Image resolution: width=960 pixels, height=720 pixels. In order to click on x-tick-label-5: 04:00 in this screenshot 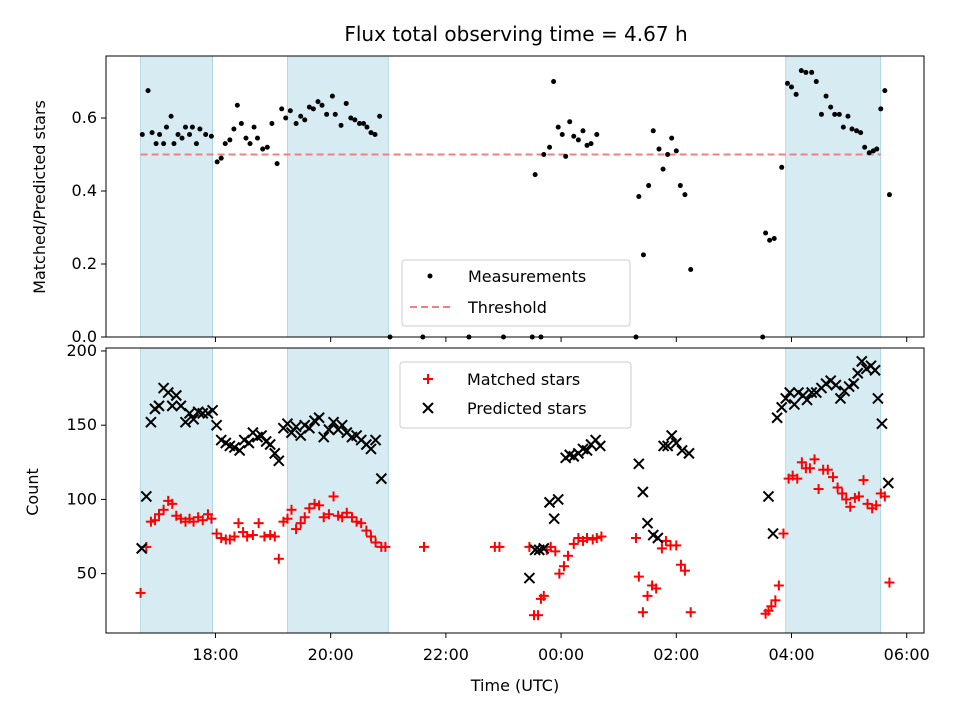, I will do `click(791, 654)`.